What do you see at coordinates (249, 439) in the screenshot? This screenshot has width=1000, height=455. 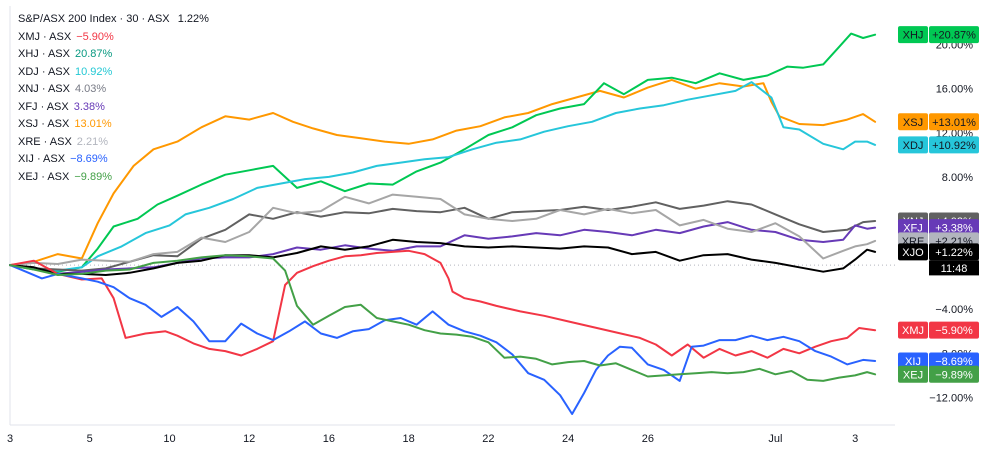 I see `x-tick-label: 12` at bounding box center [249, 439].